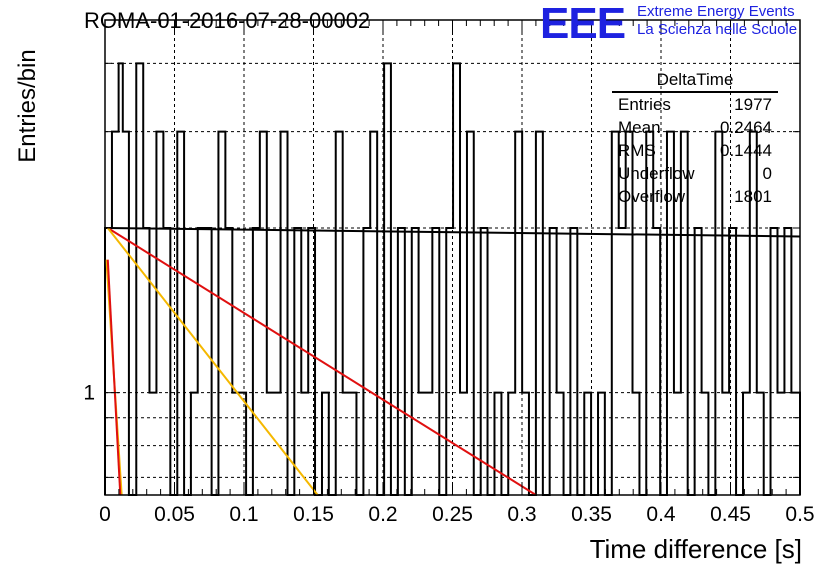  I want to click on stats-value: 0.2464, so click(746, 127).